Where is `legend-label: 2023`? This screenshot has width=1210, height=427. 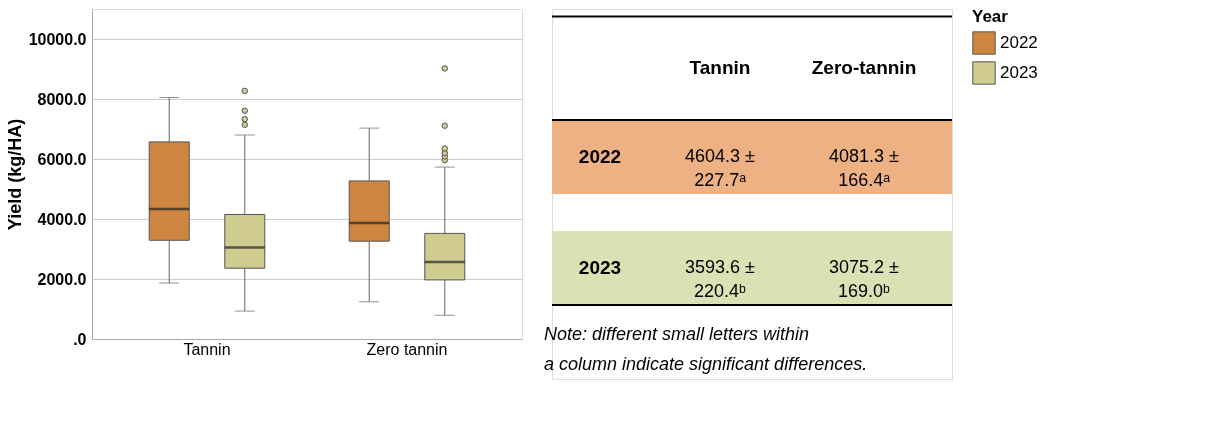 legend-label: 2023 is located at coordinates (1019, 72).